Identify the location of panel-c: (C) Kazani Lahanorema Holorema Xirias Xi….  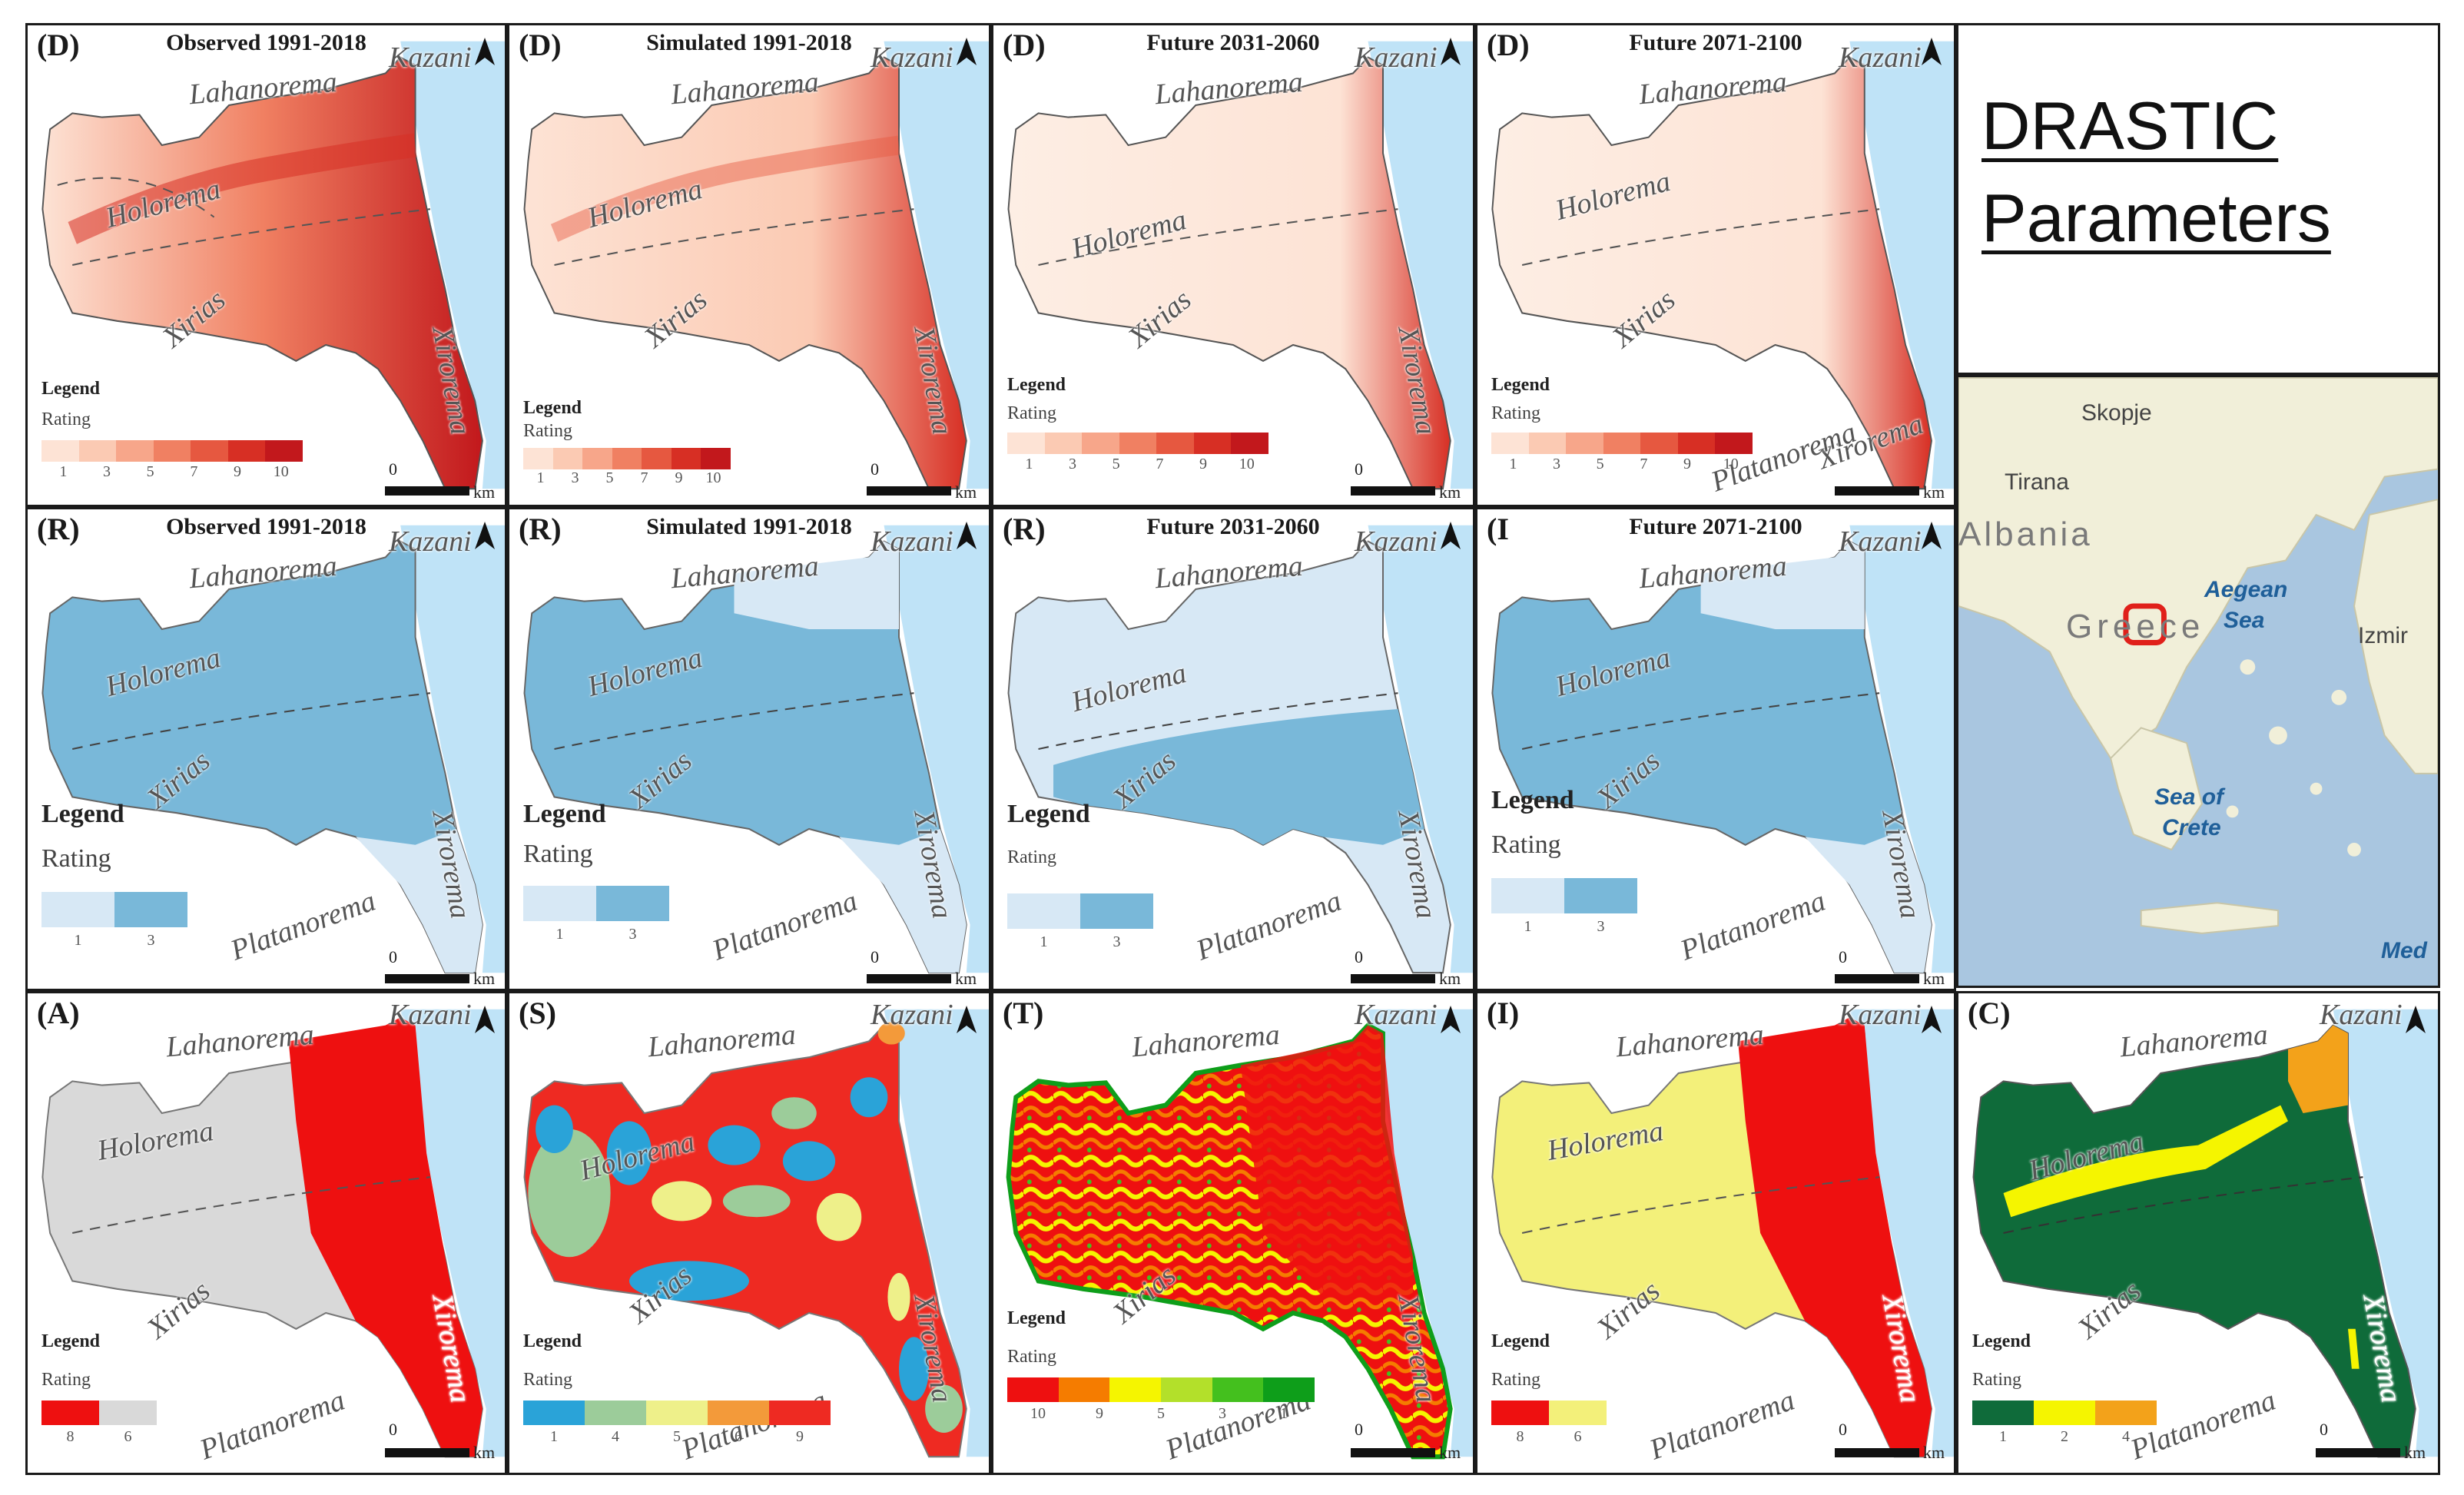
(2198, 1233).